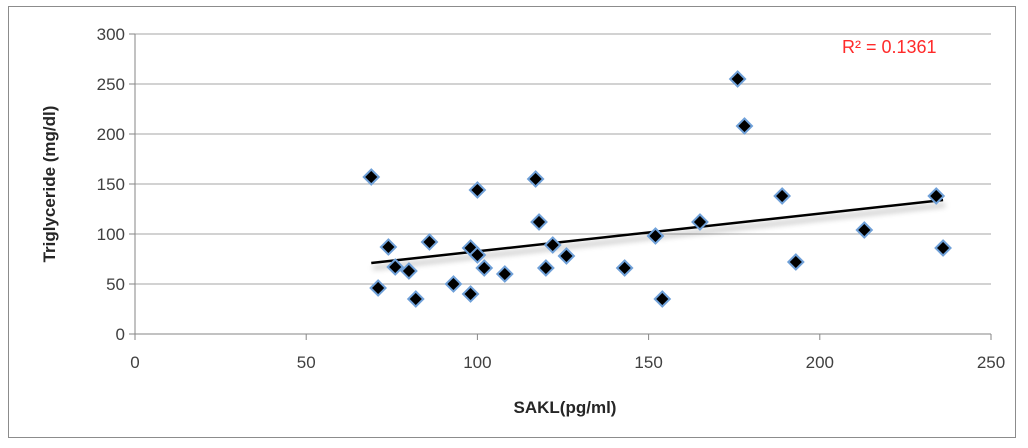 Image resolution: width=1028 pixels, height=448 pixels. I want to click on x-tick-label-4: 200, so click(820, 362).